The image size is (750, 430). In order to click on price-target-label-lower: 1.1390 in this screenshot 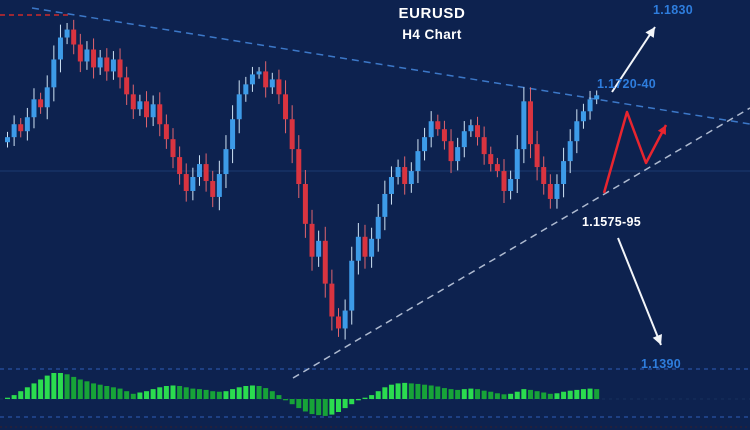, I will do `click(661, 364)`.